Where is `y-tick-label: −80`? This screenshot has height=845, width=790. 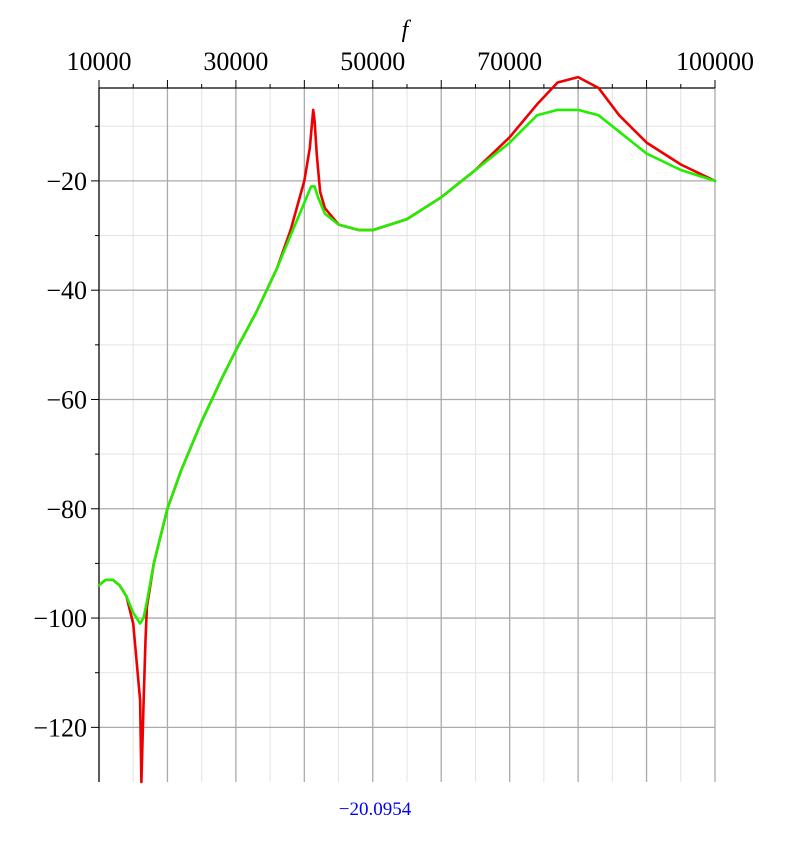 y-tick-label: −80 is located at coordinates (66, 509).